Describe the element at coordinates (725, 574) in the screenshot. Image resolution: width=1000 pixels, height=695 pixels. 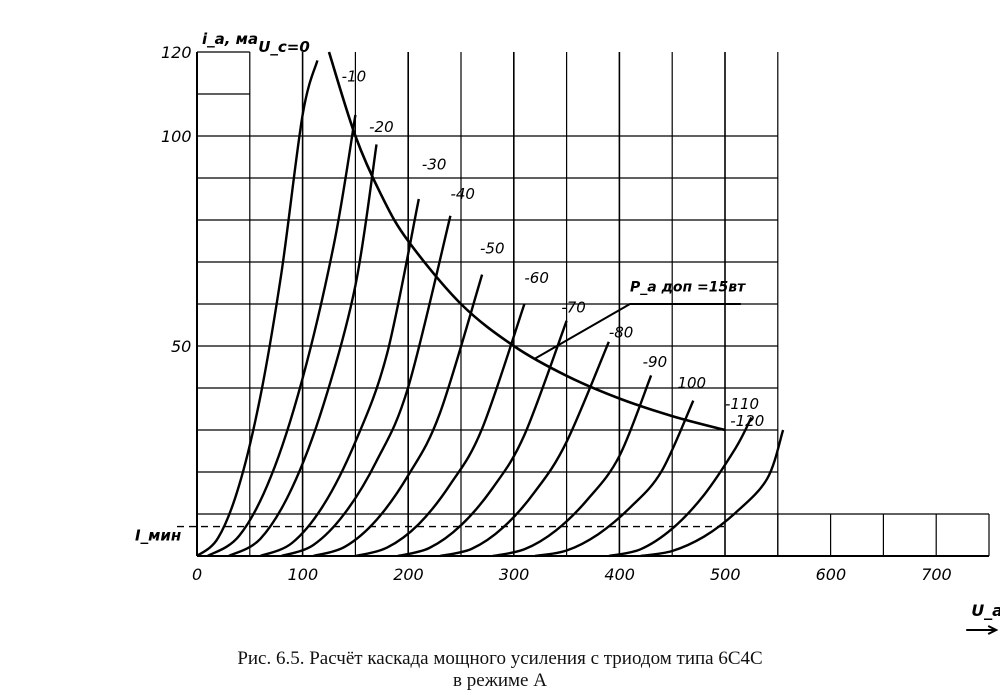
I see `x-tick-label: 500` at that location.